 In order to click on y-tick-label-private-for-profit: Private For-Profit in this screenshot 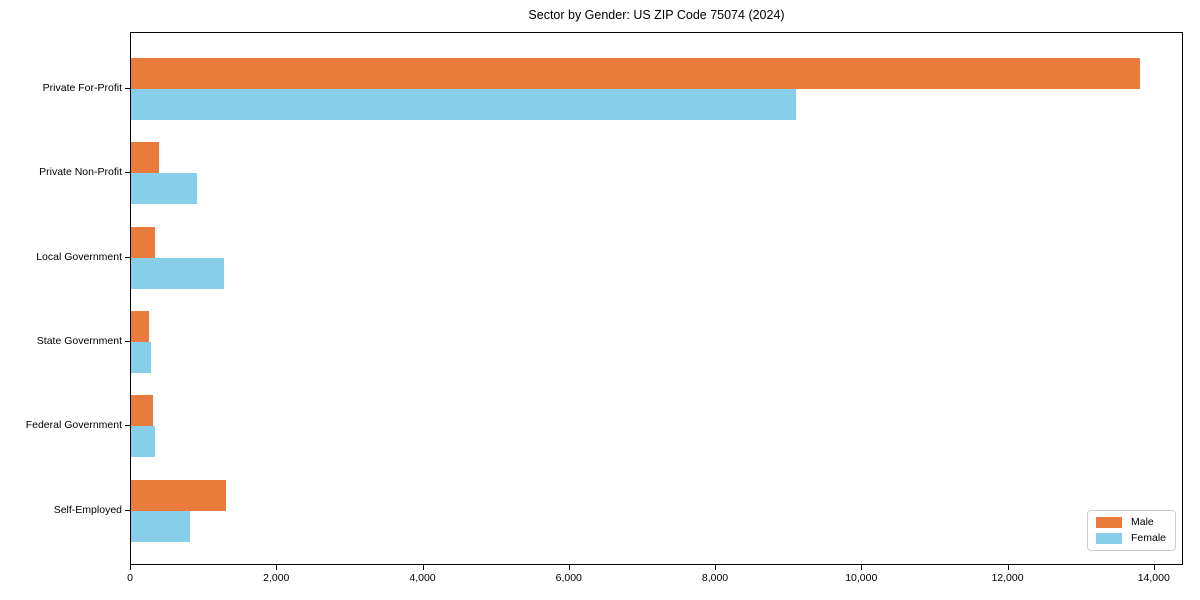, I will do `click(82, 88)`.